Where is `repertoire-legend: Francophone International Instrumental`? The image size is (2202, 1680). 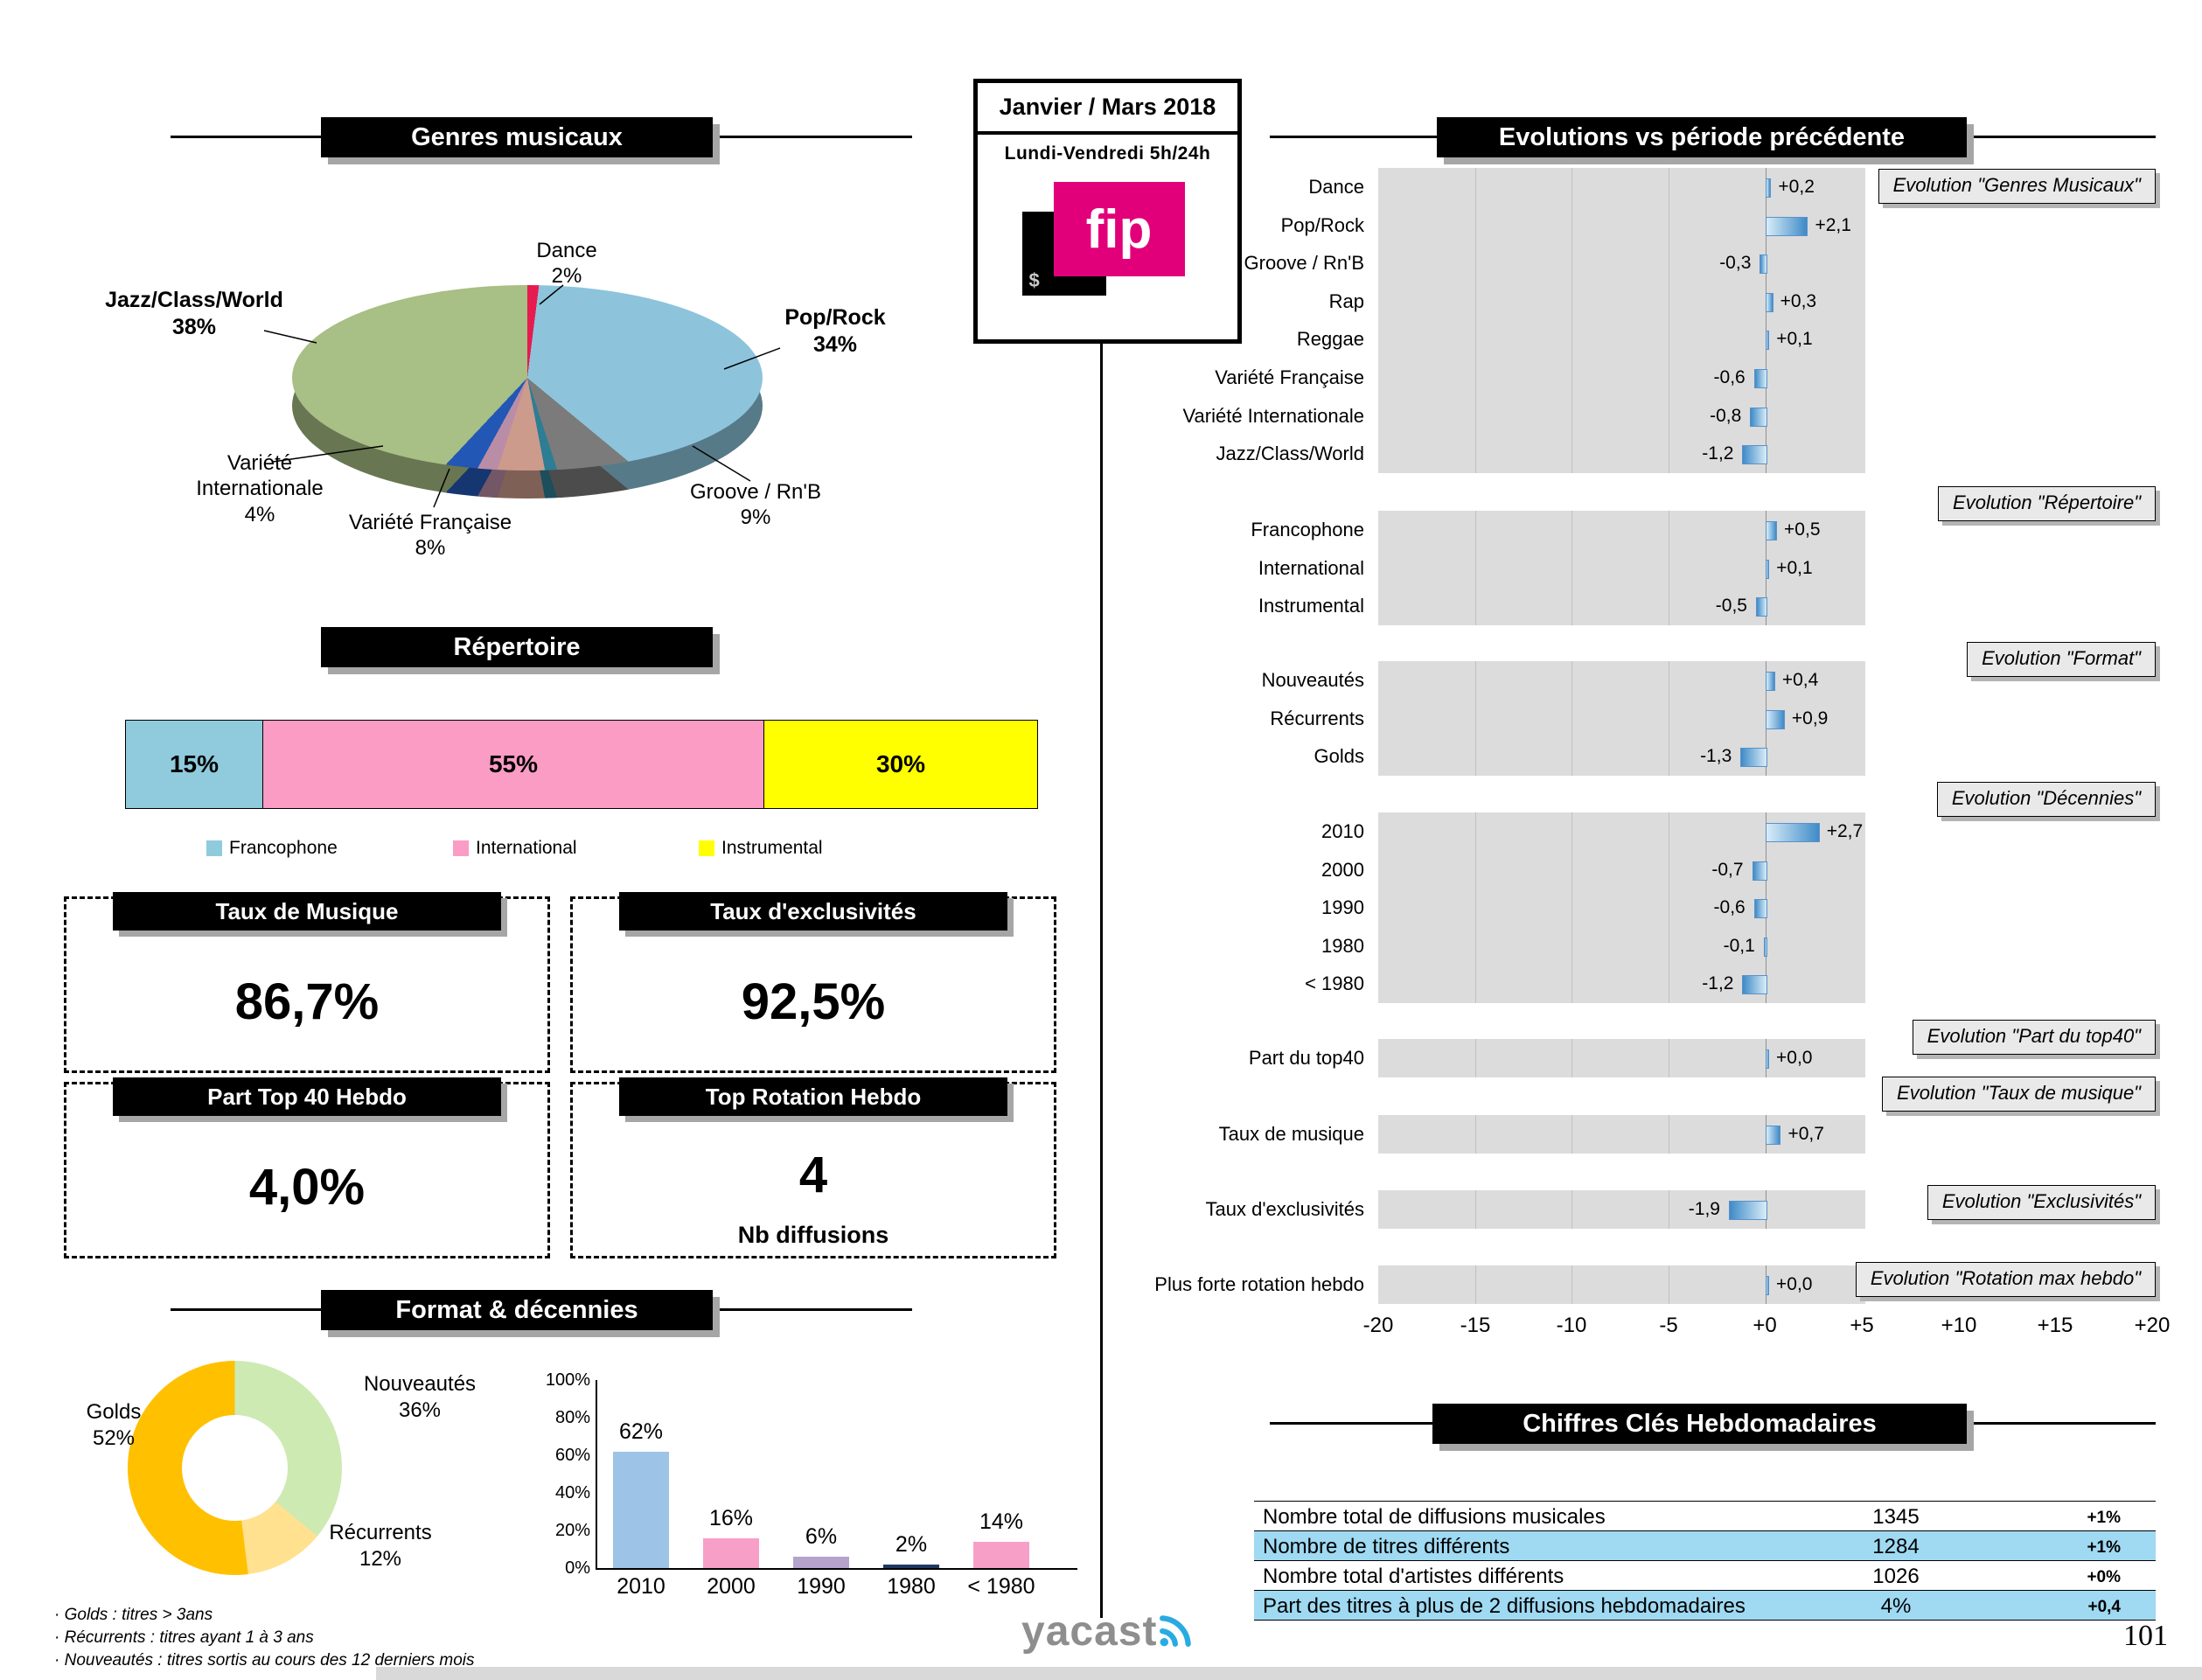 repertoire-legend: Francophone International Instrumental is located at coordinates (580, 851).